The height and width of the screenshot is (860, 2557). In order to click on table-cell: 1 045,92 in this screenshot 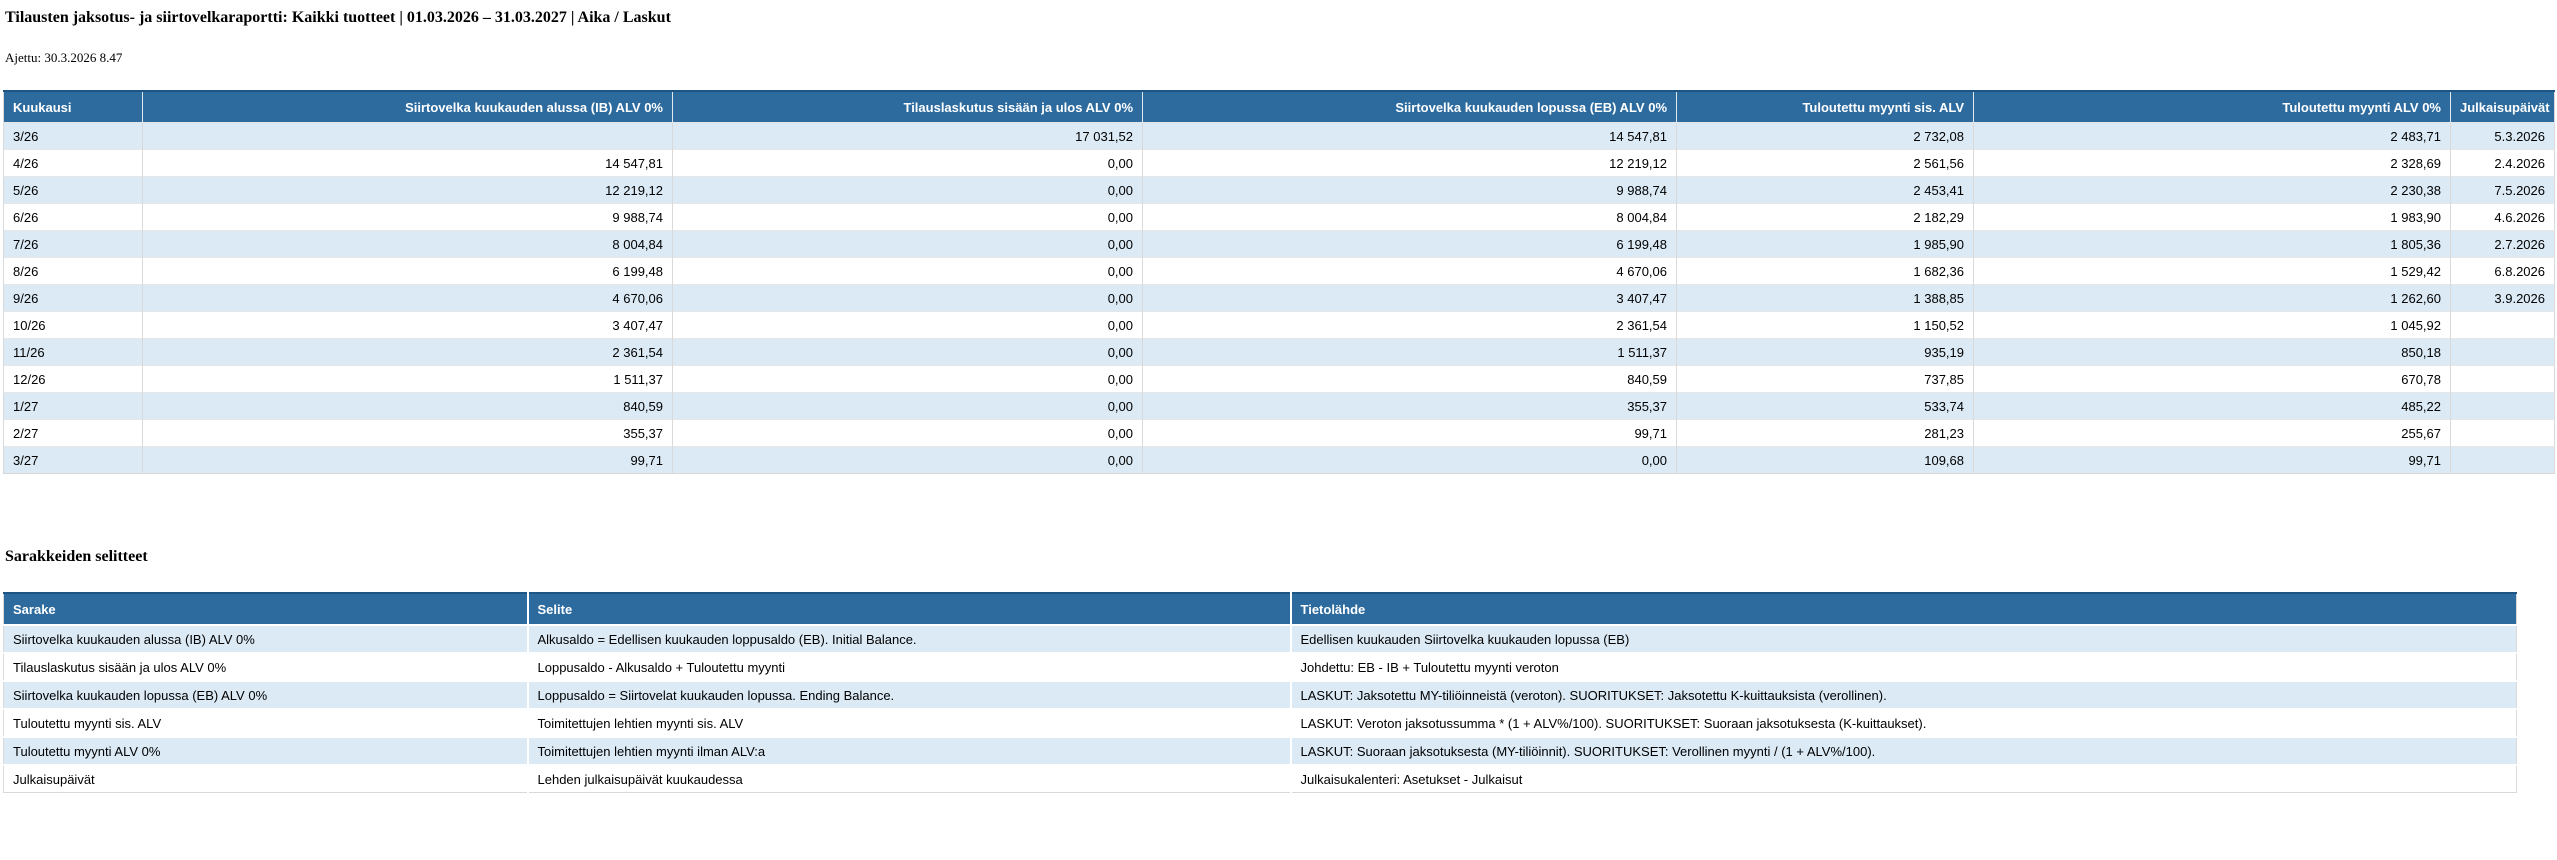, I will do `click(2212, 325)`.